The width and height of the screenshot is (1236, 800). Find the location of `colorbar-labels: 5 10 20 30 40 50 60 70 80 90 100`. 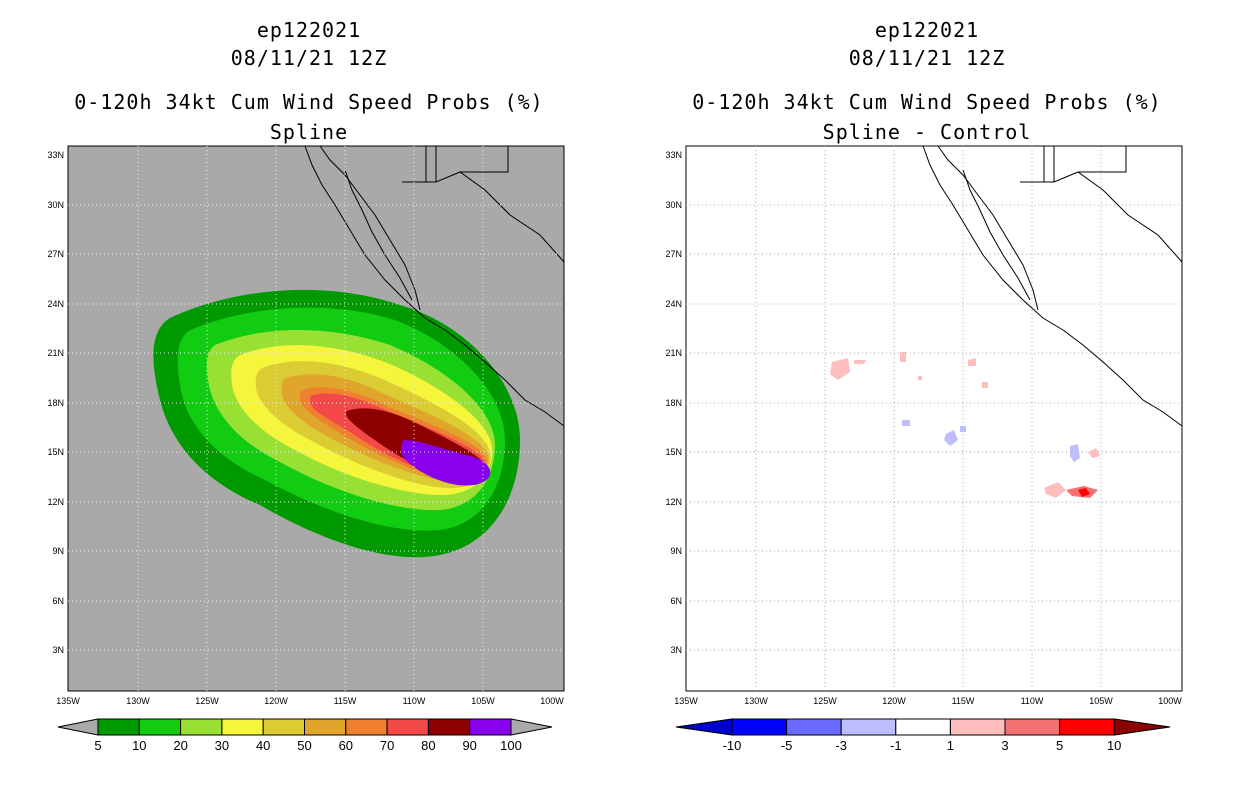

colorbar-labels: 5 10 20 30 40 50 60 70 80 90 100 is located at coordinates (307, 745).